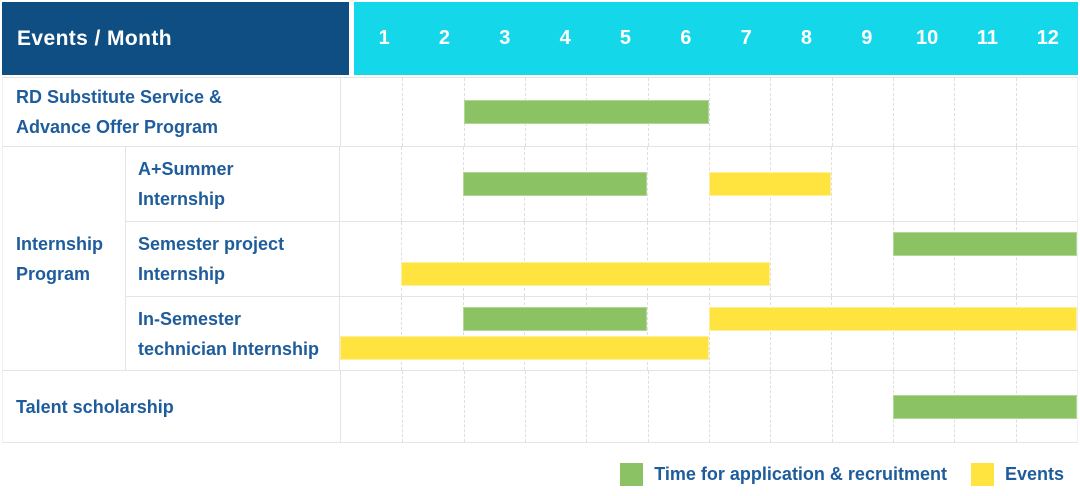 The image size is (1080, 496). I want to click on header-gap, so click(351, 38).